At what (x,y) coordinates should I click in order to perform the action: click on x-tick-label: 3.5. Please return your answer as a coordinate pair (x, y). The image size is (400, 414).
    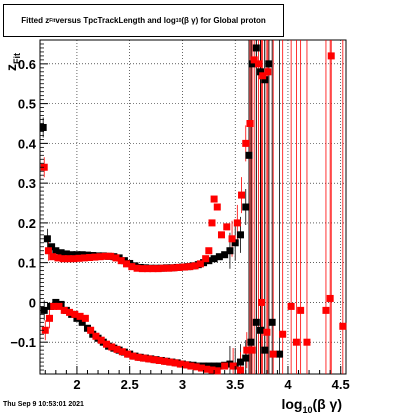
    Looking at the image, I should click on (235, 384).